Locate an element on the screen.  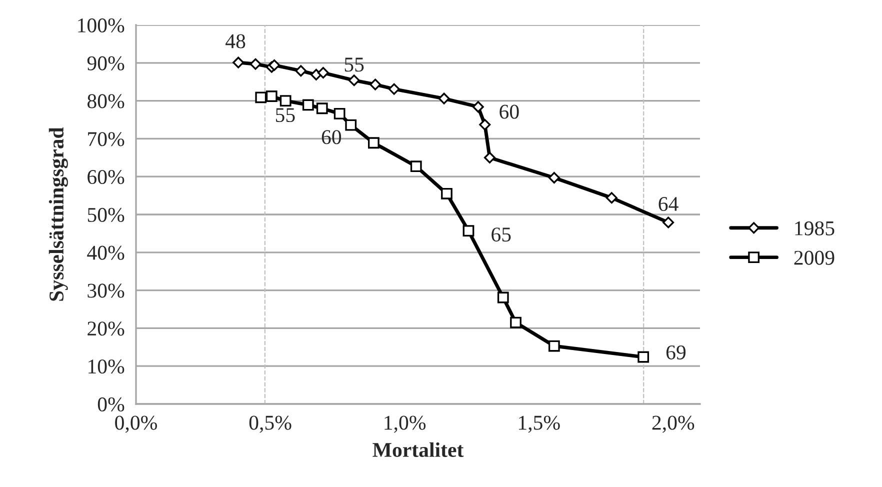
y-tick-label: 80% is located at coordinates (105, 101).